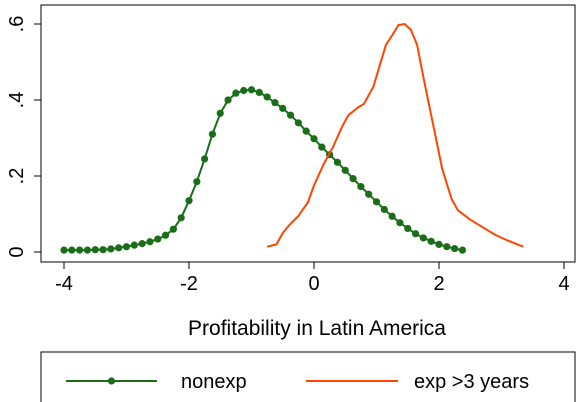 The height and width of the screenshot is (402, 577). What do you see at coordinates (189, 284) in the screenshot?
I see `x-tick-label: -2` at bounding box center [189, 284].